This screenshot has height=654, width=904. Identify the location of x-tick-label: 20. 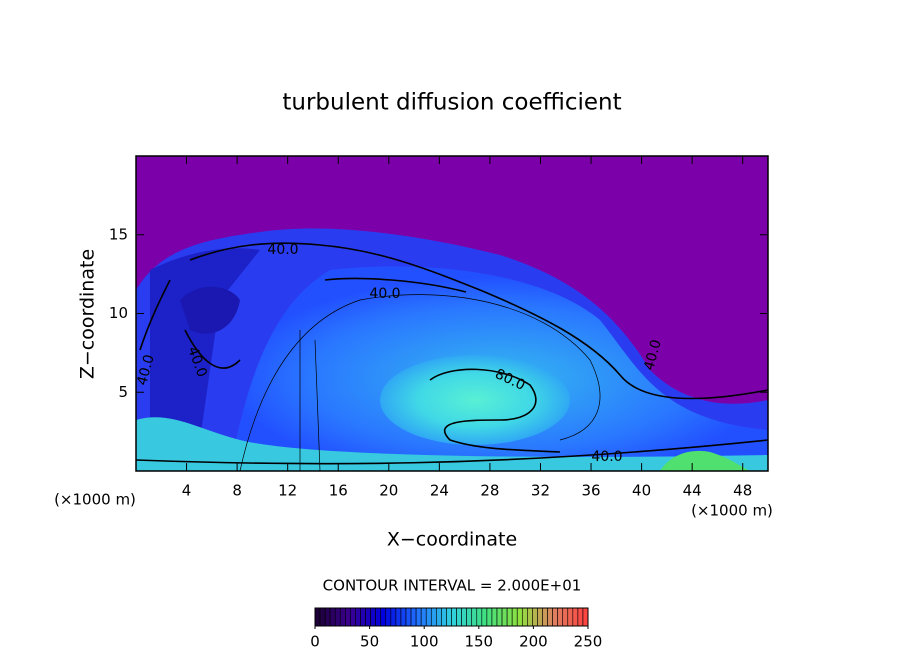
(388, 491).